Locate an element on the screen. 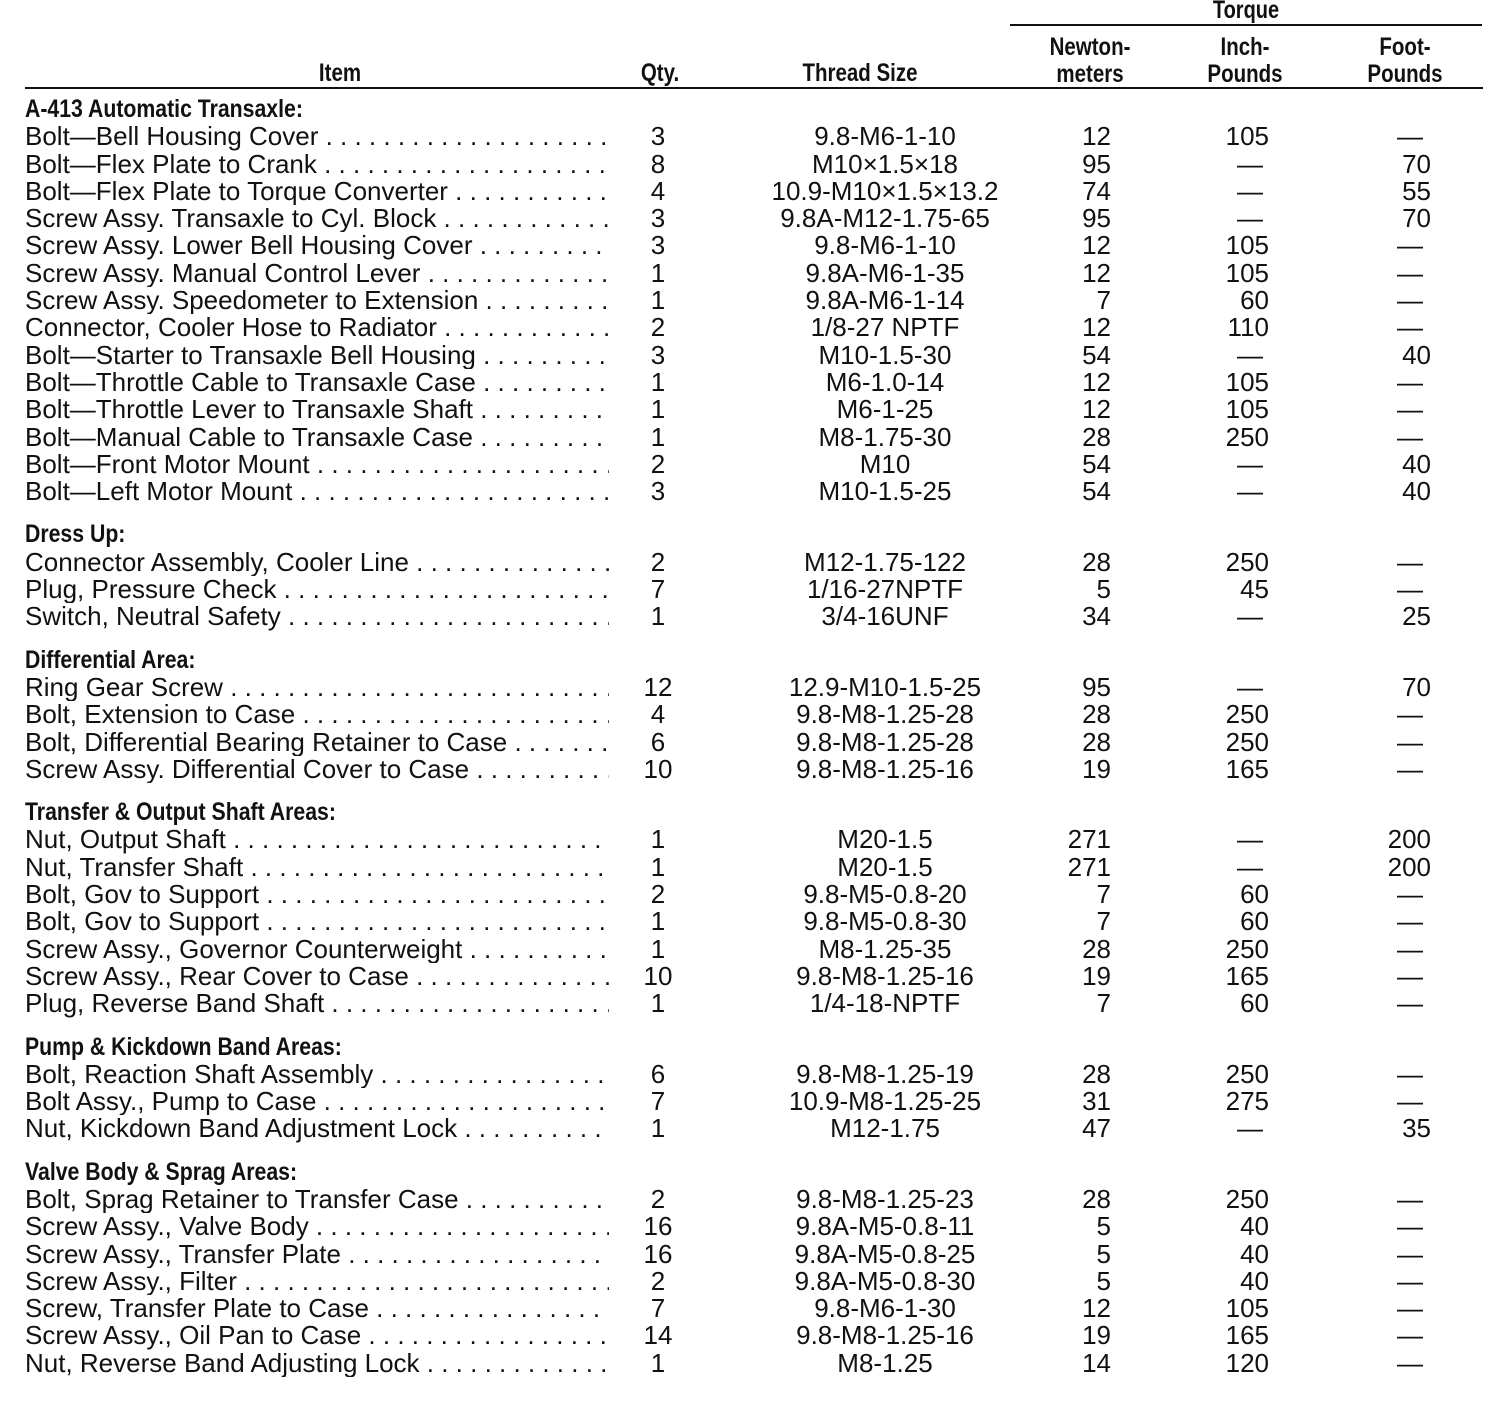  thread-size-cell: M8-1.25-35 is located at coordinates (885, 948).